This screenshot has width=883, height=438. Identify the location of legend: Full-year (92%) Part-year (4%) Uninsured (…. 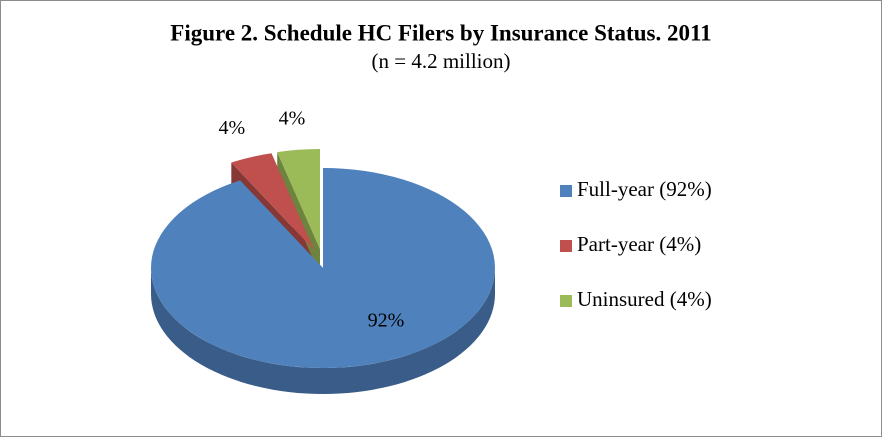
(636, 244).